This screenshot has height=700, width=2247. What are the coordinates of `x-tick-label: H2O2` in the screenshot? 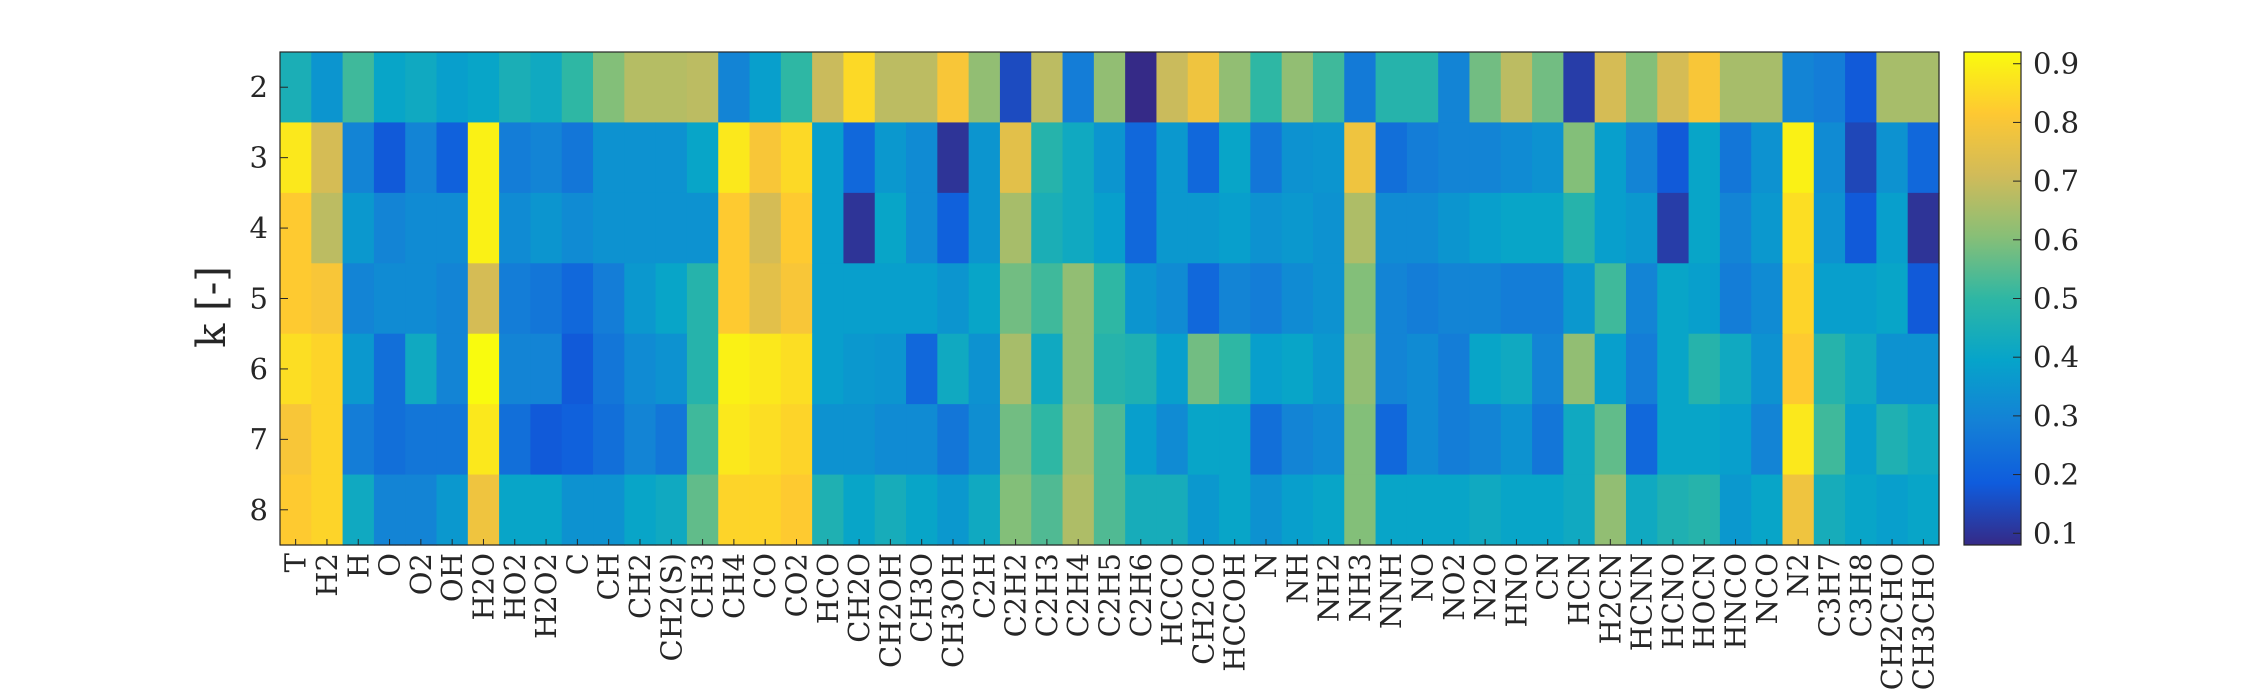 It's located at (546, 596).